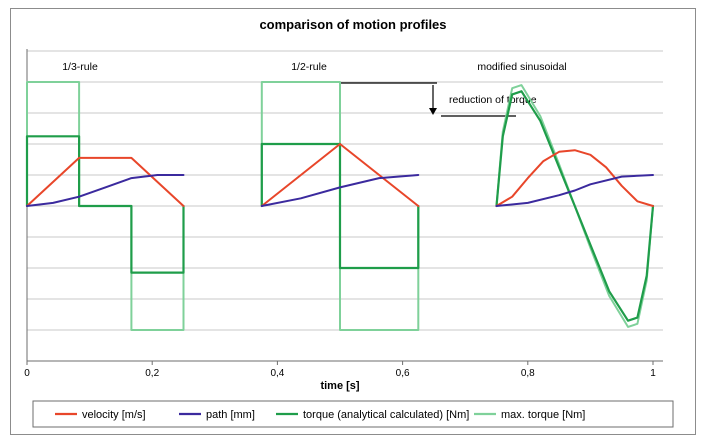 The height and width of the screenshot is (441, 705). Describe the element at coordinates (339, 386) in the screenshot. I see `x-axis-label: time [s]` at that location.